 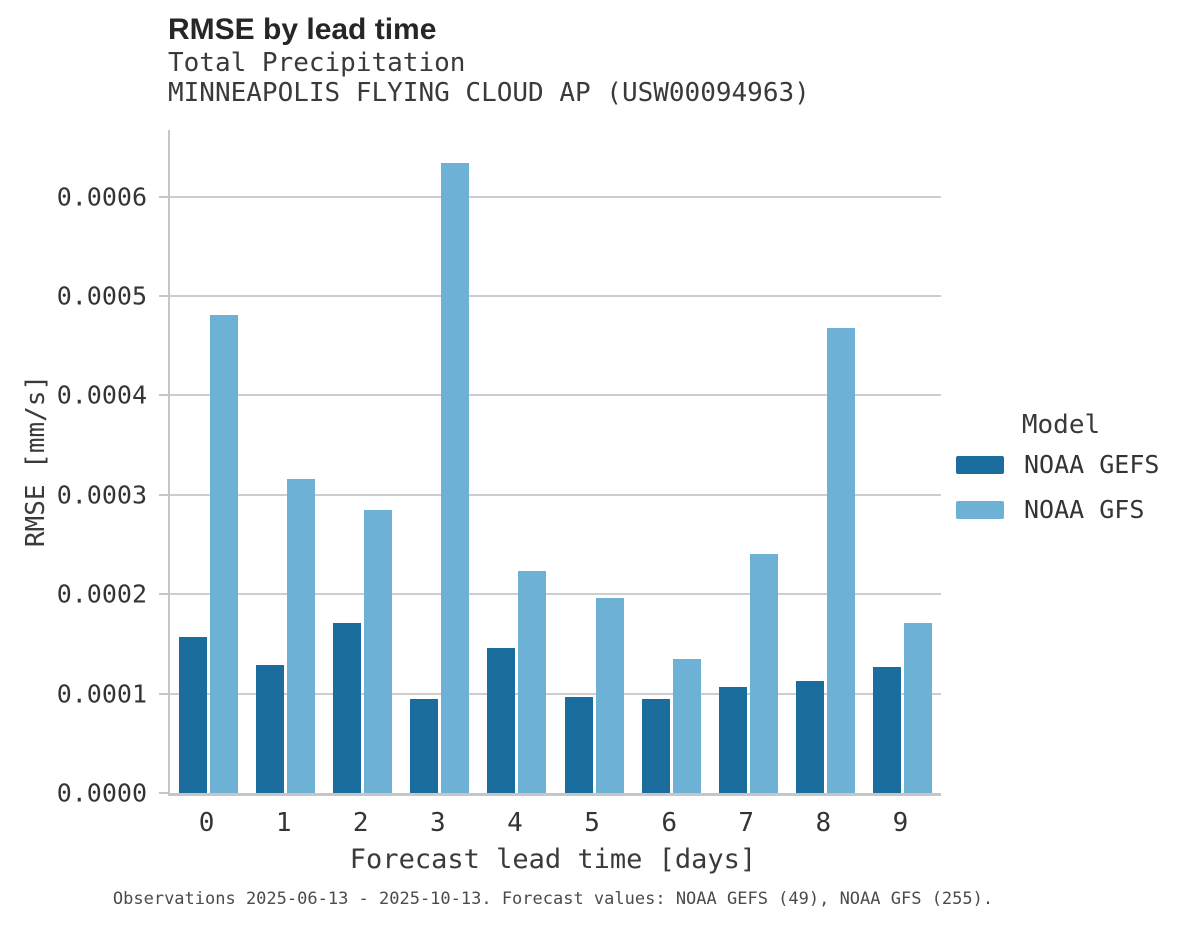 What do you see at coordinates (101, 694) in the screenshot?
I see `y-tick-label: 0.0001` at bounding box center [101, 694].